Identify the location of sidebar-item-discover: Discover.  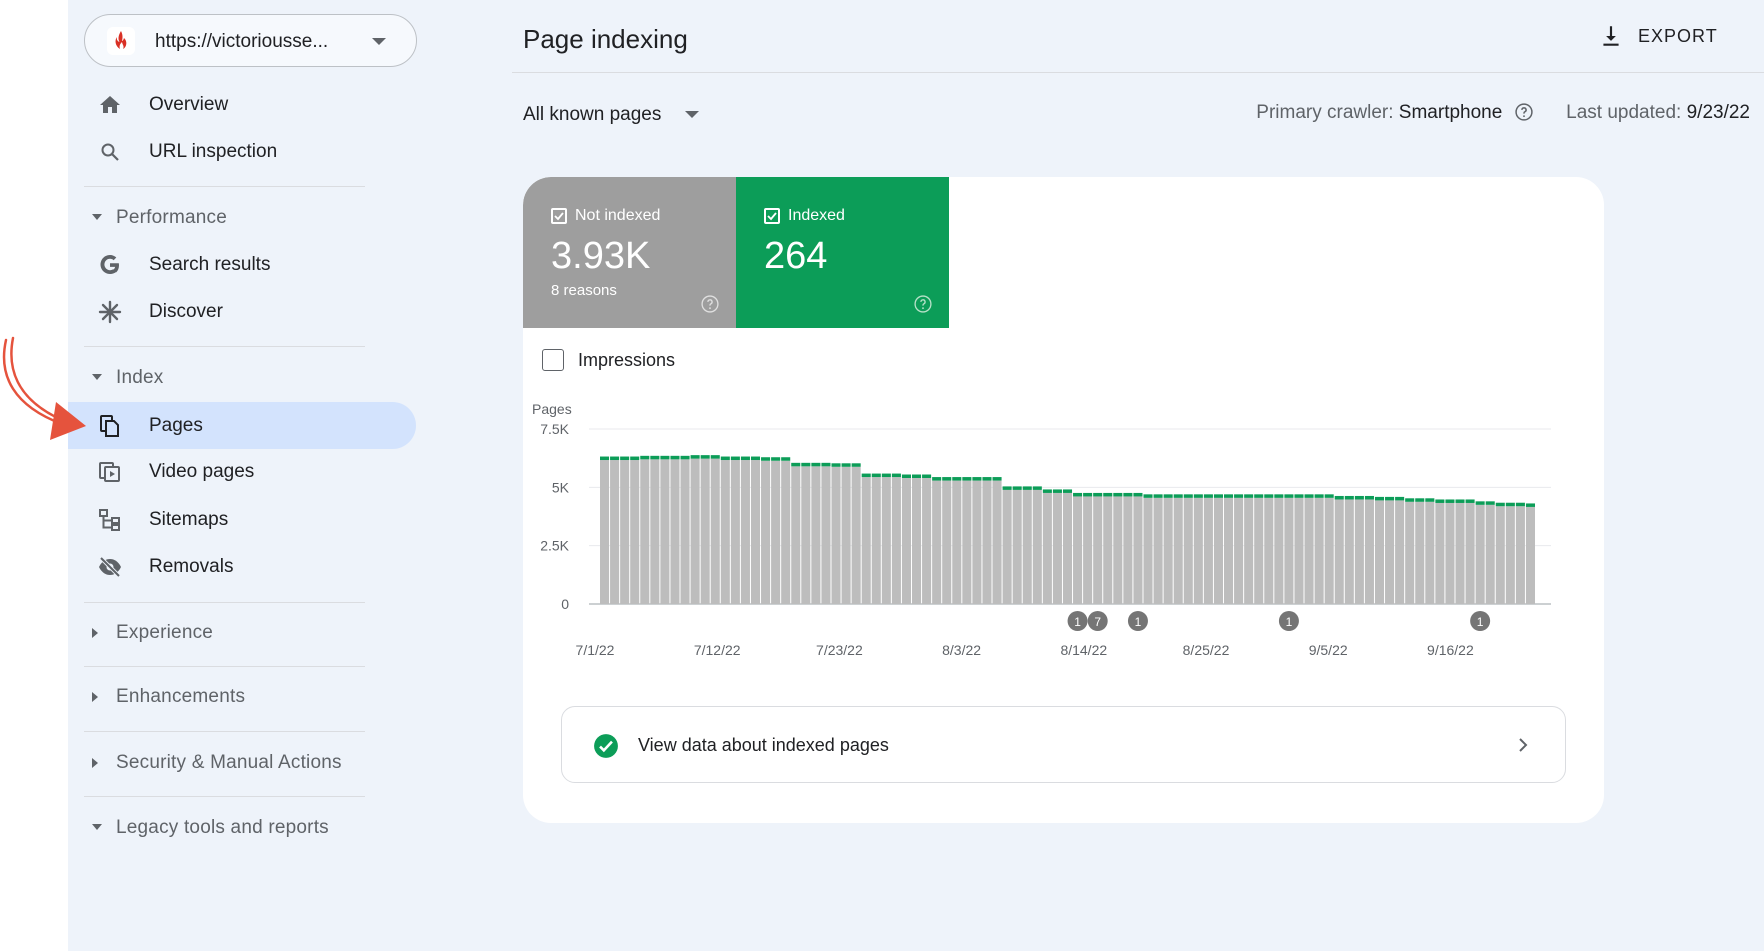
(242, 312).